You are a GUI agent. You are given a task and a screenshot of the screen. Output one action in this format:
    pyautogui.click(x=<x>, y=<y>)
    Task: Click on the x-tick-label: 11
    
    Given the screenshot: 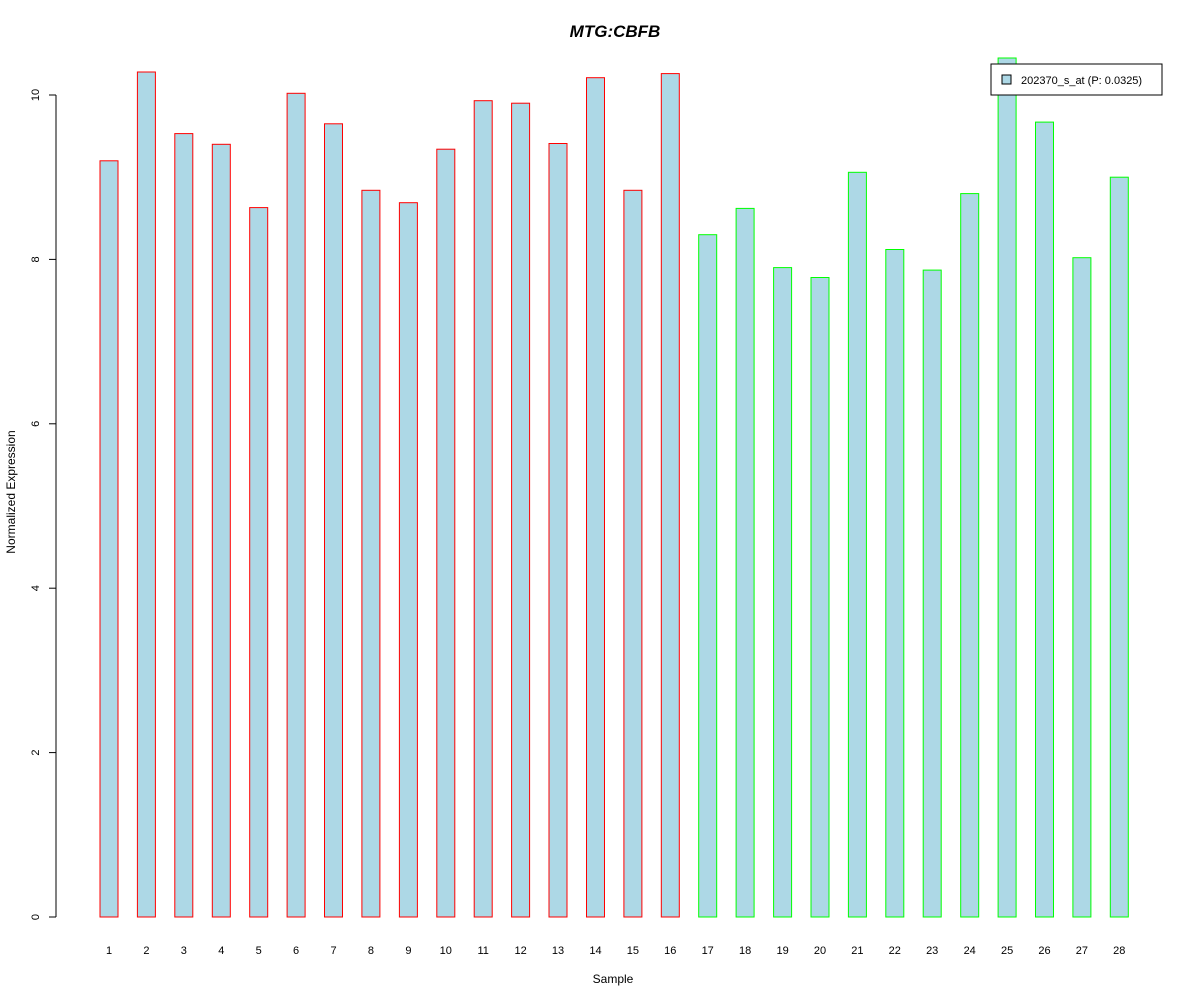 What is the action you would take?
    pyautogui.click(x=482, y=951)
    